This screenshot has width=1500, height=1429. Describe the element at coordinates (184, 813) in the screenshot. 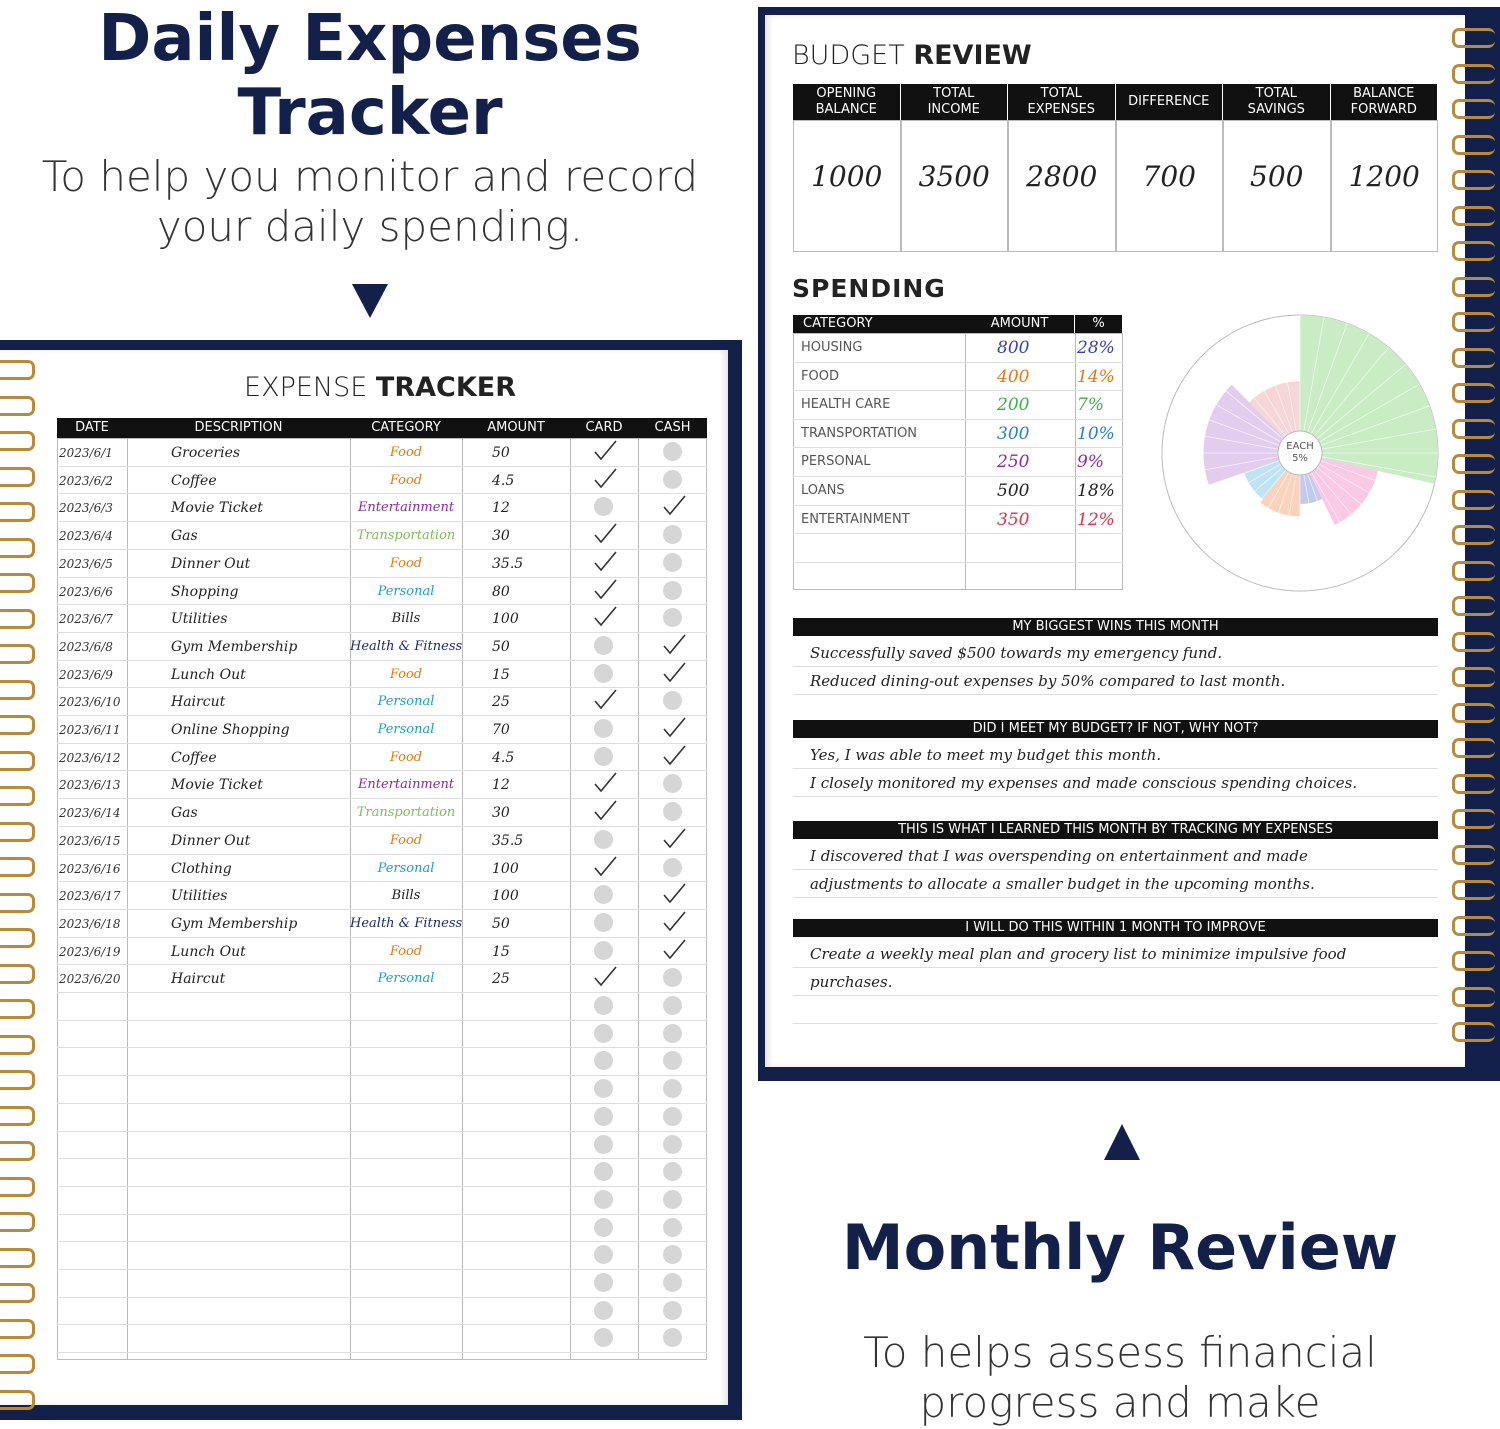

I see `expense-description: Gas` at that location.